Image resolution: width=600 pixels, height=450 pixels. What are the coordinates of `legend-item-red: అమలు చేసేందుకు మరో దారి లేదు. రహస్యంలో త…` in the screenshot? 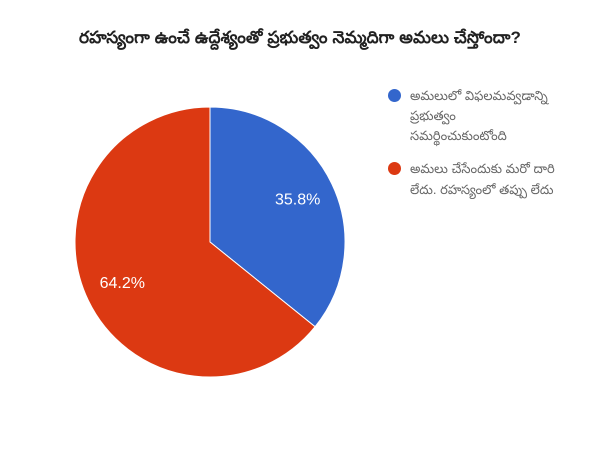 It's located at (472, 179).